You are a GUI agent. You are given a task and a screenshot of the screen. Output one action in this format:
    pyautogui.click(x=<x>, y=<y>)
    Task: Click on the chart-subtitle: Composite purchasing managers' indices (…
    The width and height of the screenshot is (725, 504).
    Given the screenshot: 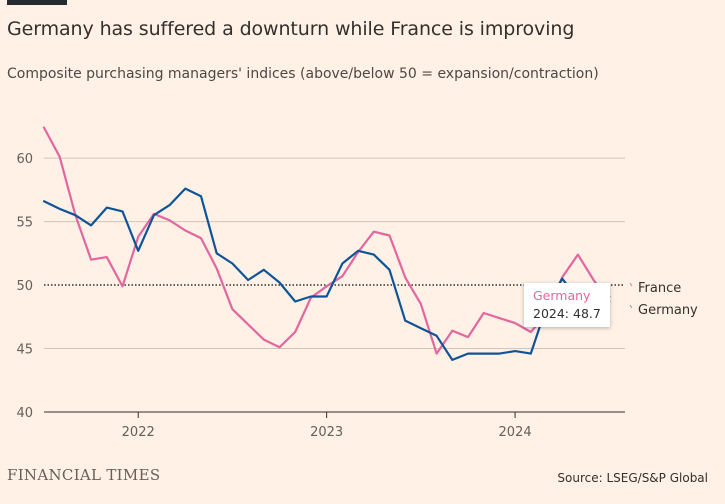 What is the action you would take?
    pyautogui.click(x=303, y=74)
    